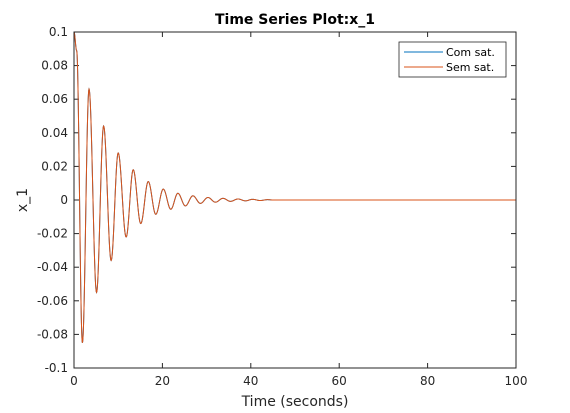 The height and width of the screenshot is (413, 570). Describe the element at coordinates (52, 334) in the screenshot. I see `y-tick-label: -0.08` at that location.